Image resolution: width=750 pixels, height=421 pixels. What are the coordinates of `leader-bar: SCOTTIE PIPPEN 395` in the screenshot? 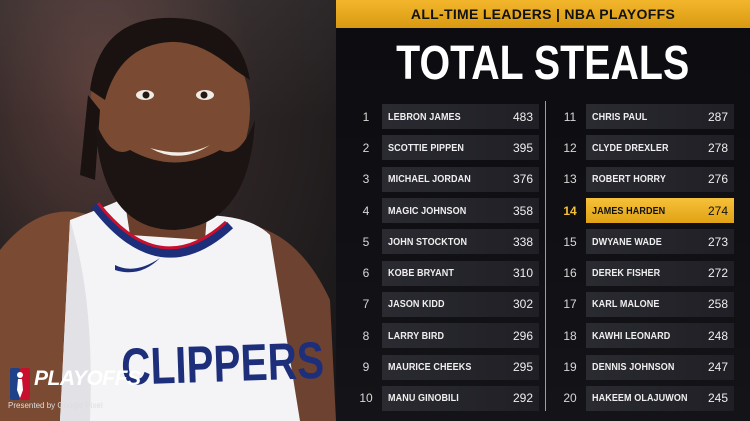 It's located at (460, 148).